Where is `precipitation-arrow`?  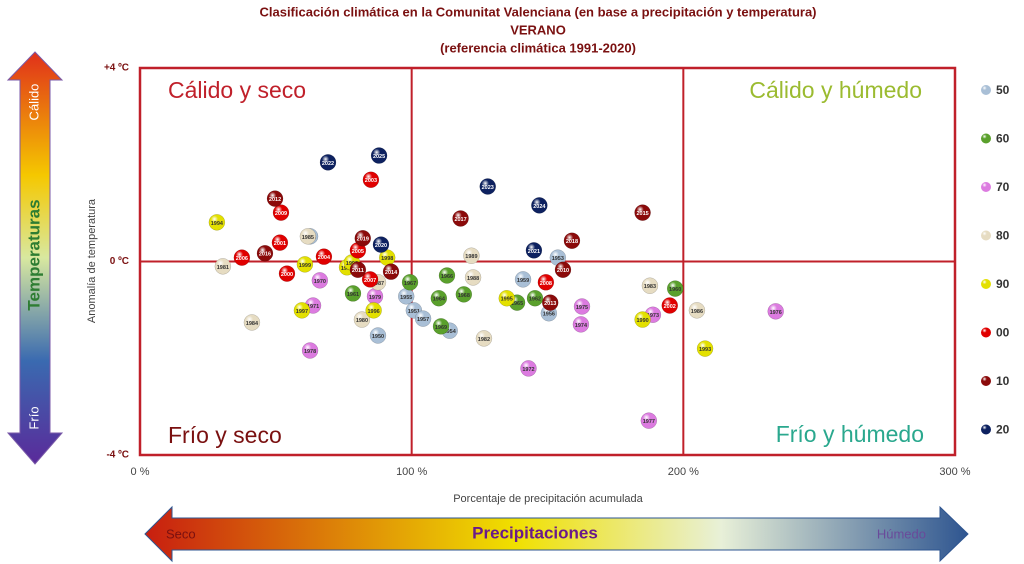
precipitation-arrow is located at coordinates (556, 534).